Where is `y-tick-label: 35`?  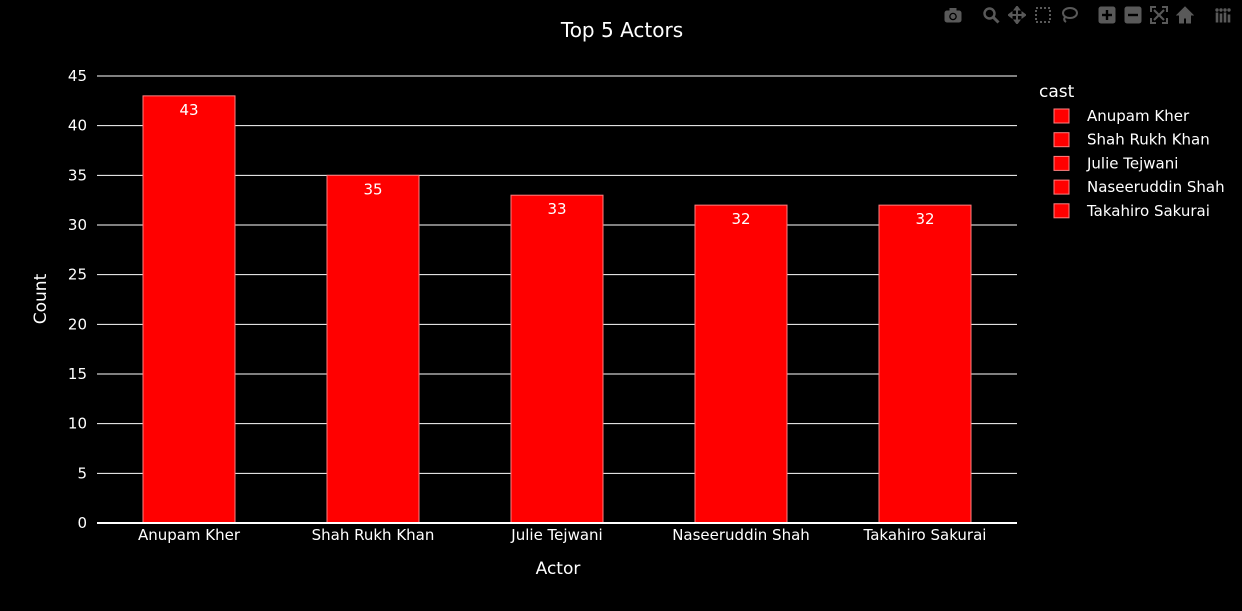 y-tick-label: 35 is located at coordinates (77, 175).